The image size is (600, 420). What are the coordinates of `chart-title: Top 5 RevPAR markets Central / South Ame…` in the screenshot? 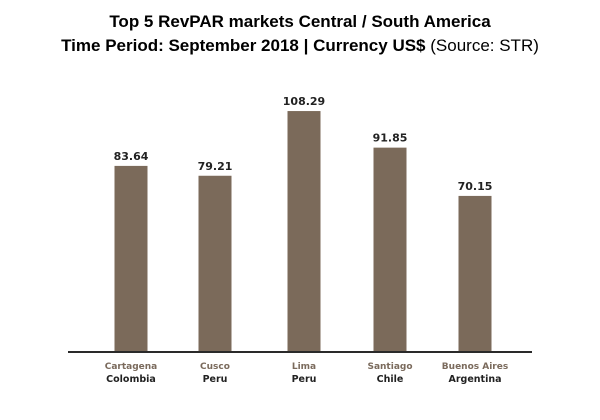 It's located at (300, 21).